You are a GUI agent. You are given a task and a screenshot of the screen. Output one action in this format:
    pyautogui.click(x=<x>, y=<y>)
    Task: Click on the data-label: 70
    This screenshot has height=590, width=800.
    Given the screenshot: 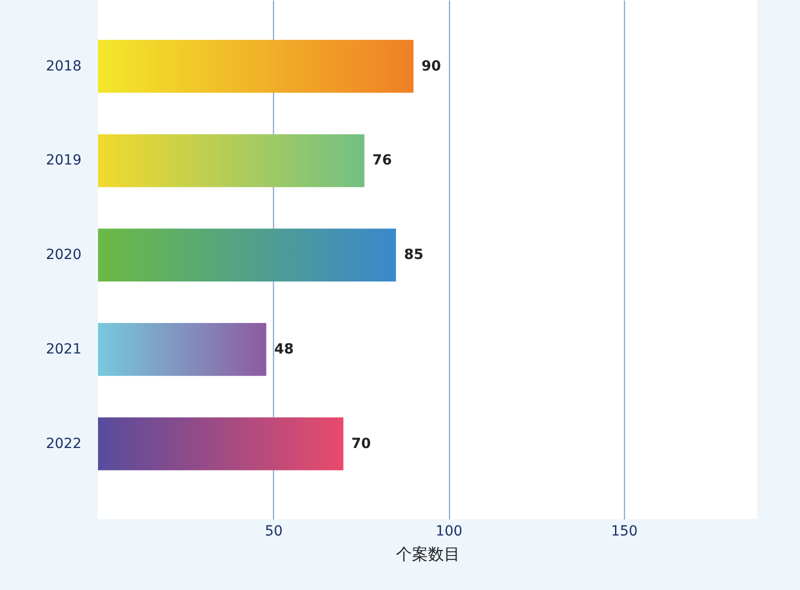 What is the action you would take?
    pyautogui.click(x=361, y=444)
    